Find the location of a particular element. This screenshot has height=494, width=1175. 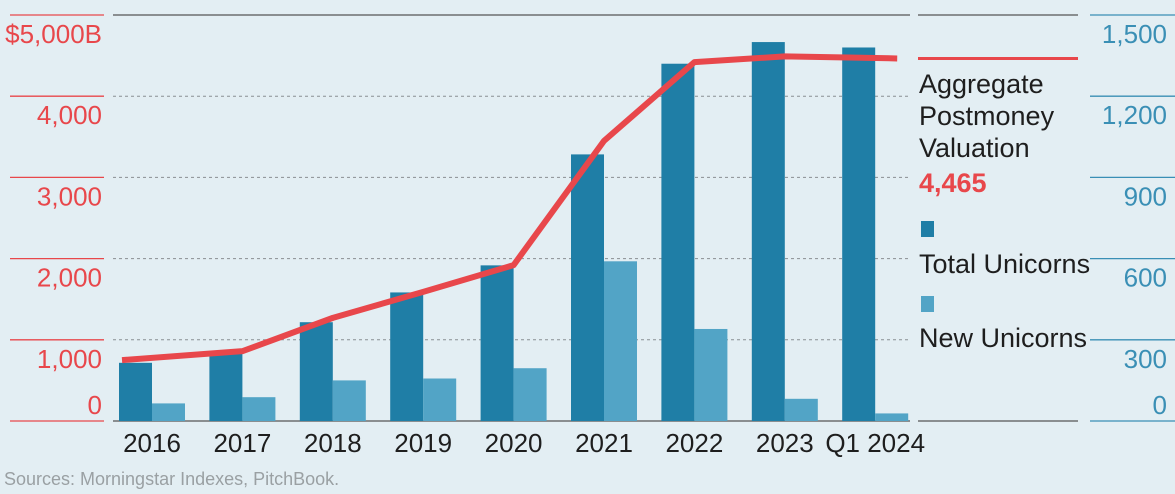

left-tick-label: 0 is located at coordinates (95, 405).